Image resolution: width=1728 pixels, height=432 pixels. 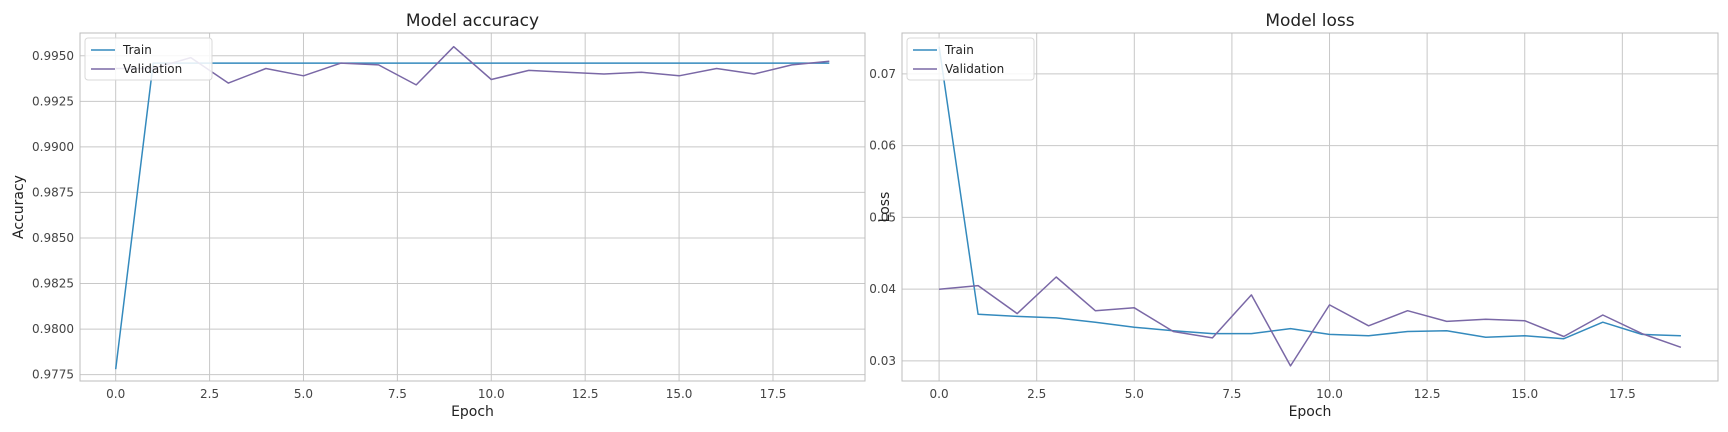 I want to click on y-axis-label: Loss, so click(x=885, y=207).